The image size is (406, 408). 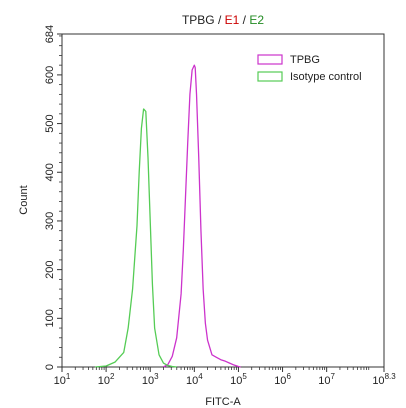 I want to click on y-tick-label-1: 100, so click(x=50, y=318).